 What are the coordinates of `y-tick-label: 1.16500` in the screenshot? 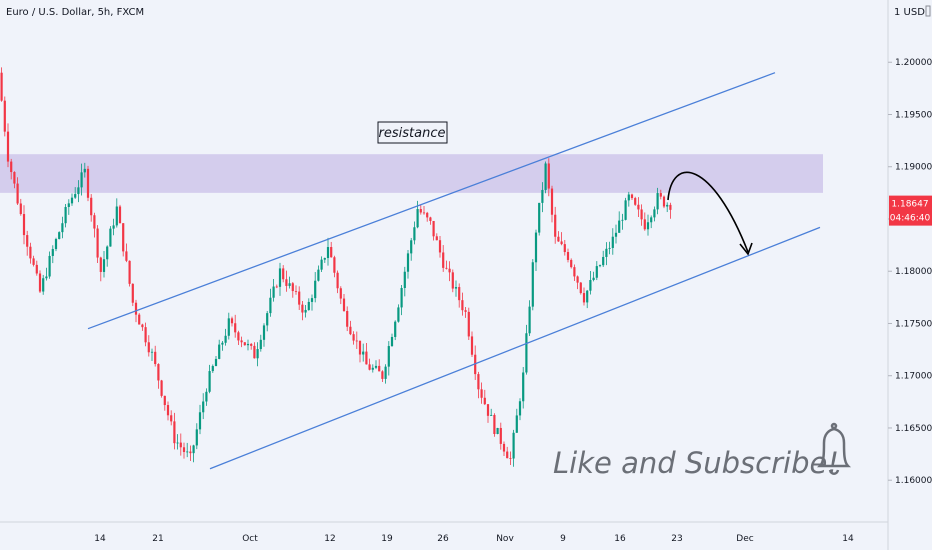 It's located at (913, 429).